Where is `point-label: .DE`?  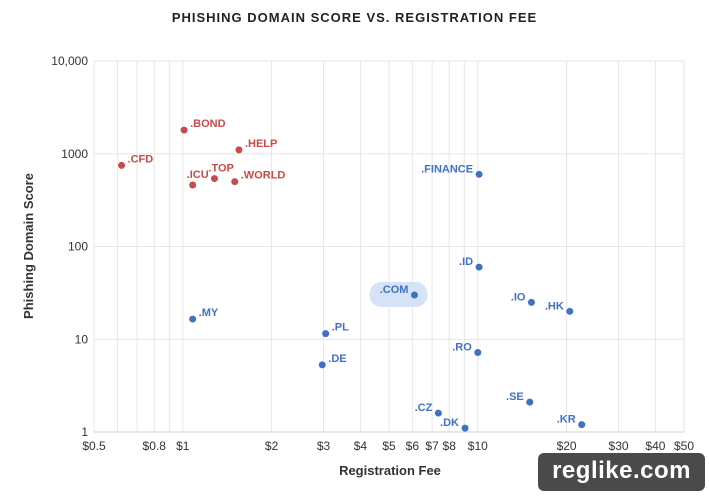 point-label: .DE is located at coordinates (337, 359).